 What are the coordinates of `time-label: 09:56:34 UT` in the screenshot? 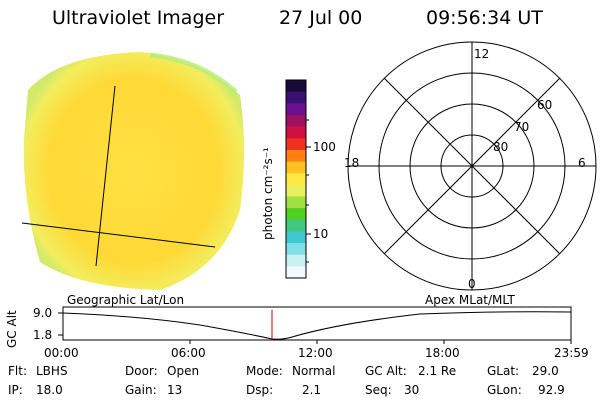 It's located at (484, 18).